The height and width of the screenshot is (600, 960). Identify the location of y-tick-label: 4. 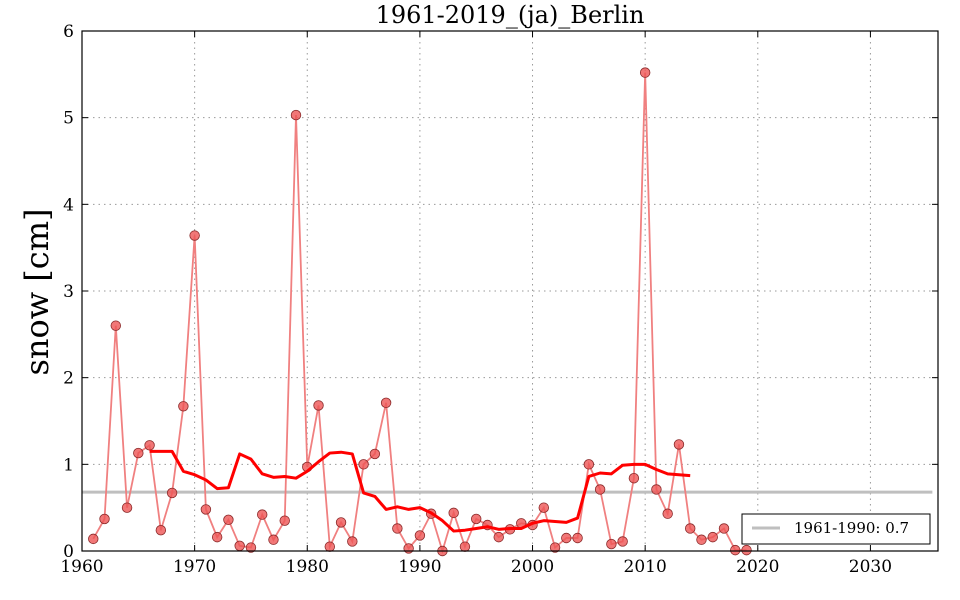
(68, 205).